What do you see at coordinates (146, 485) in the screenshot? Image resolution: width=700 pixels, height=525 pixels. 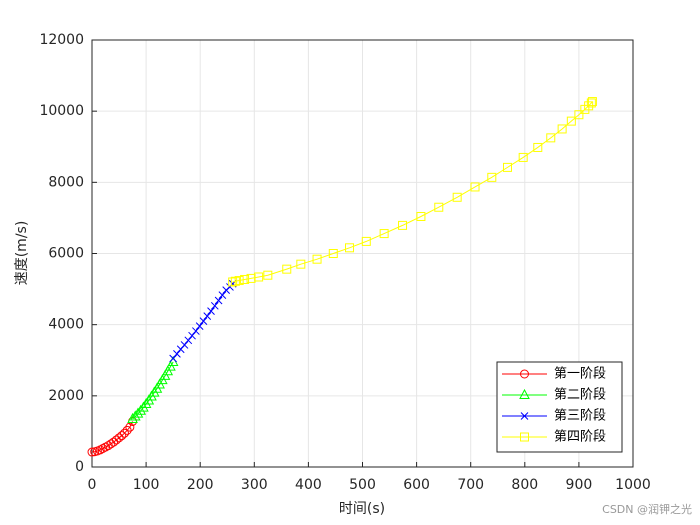 I see `x-tick-label: 100` at bounding box center [146, 485].